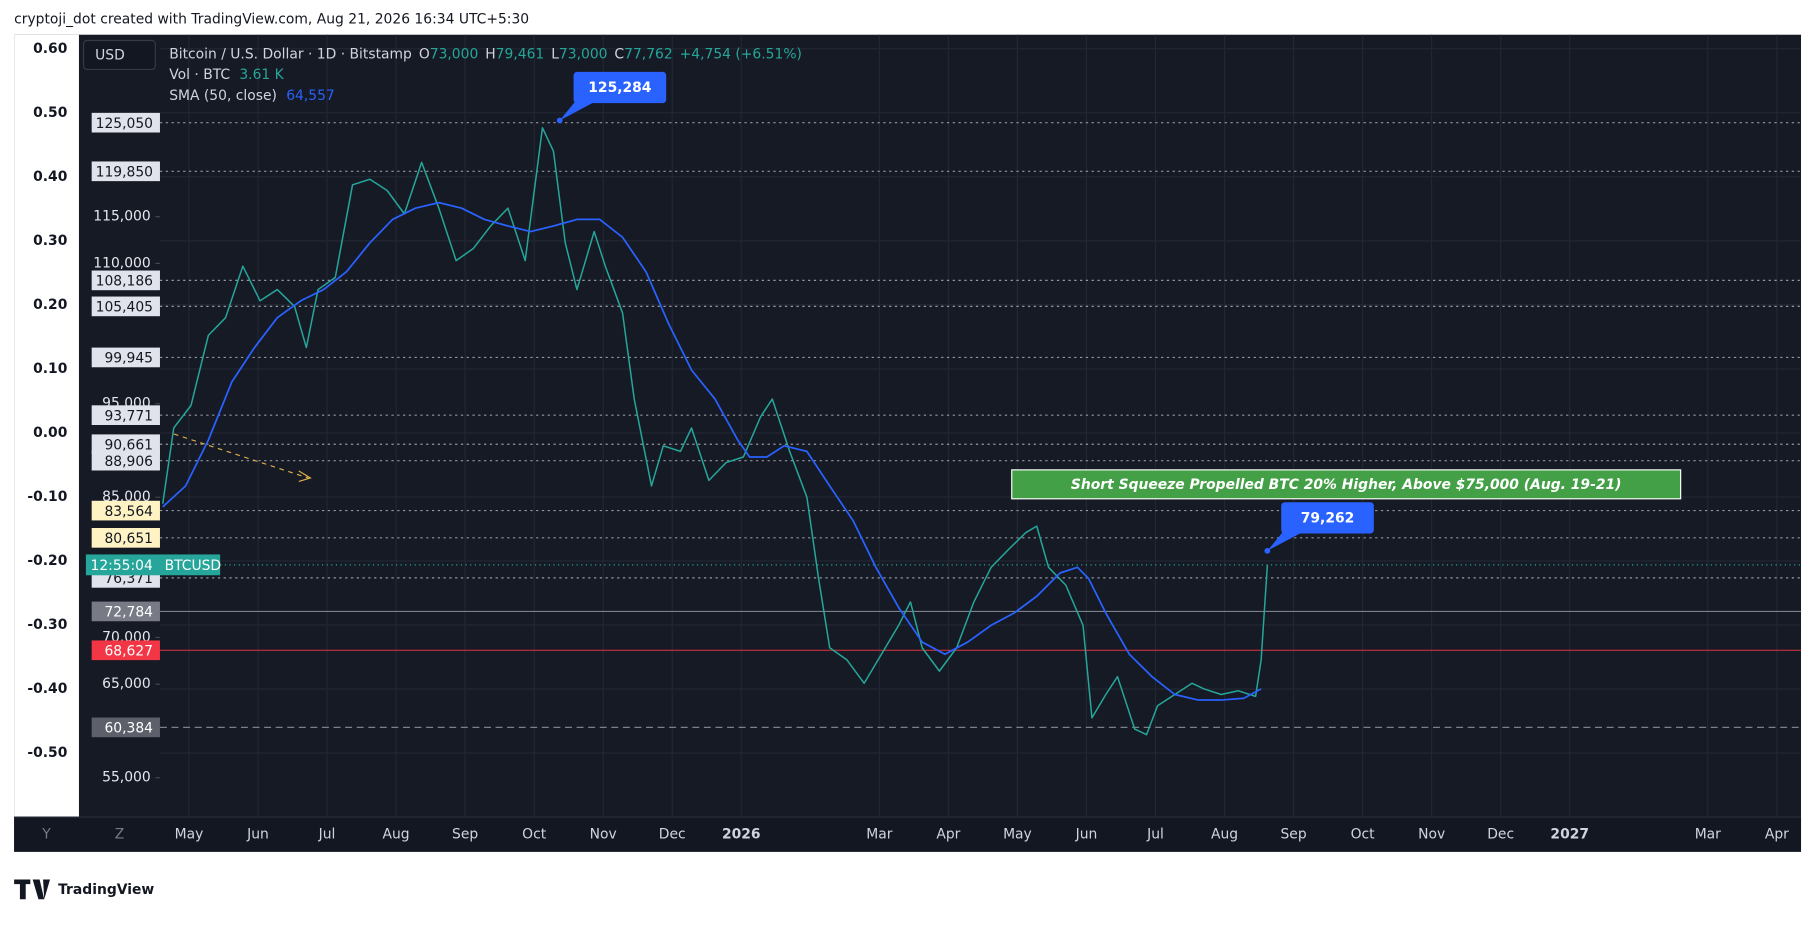 Image resolution: width=1814 pixels, height=927 pixels. What do you see at coordinates (50, 113) in the screenshot?
I see `y2-tick-label: 0.50` at bounding box center [50, 113].